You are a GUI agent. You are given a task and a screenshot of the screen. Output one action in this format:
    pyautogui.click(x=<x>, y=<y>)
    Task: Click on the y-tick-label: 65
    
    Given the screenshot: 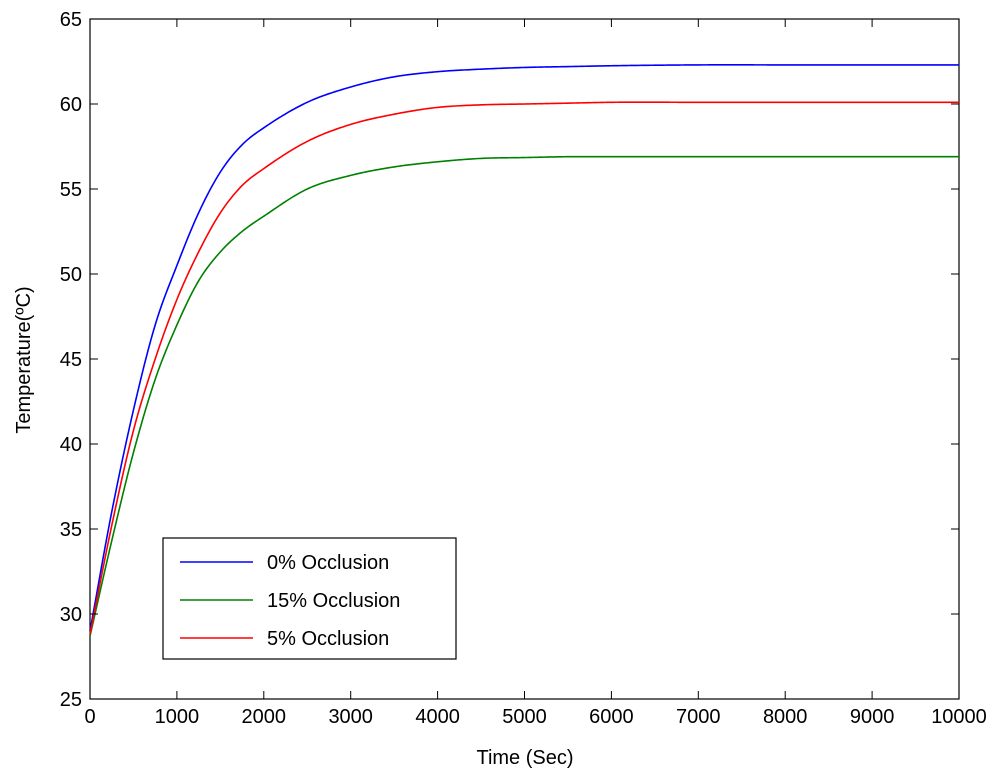 What is the action you would take?
    pyautogui.click(x=71, y=20)
    